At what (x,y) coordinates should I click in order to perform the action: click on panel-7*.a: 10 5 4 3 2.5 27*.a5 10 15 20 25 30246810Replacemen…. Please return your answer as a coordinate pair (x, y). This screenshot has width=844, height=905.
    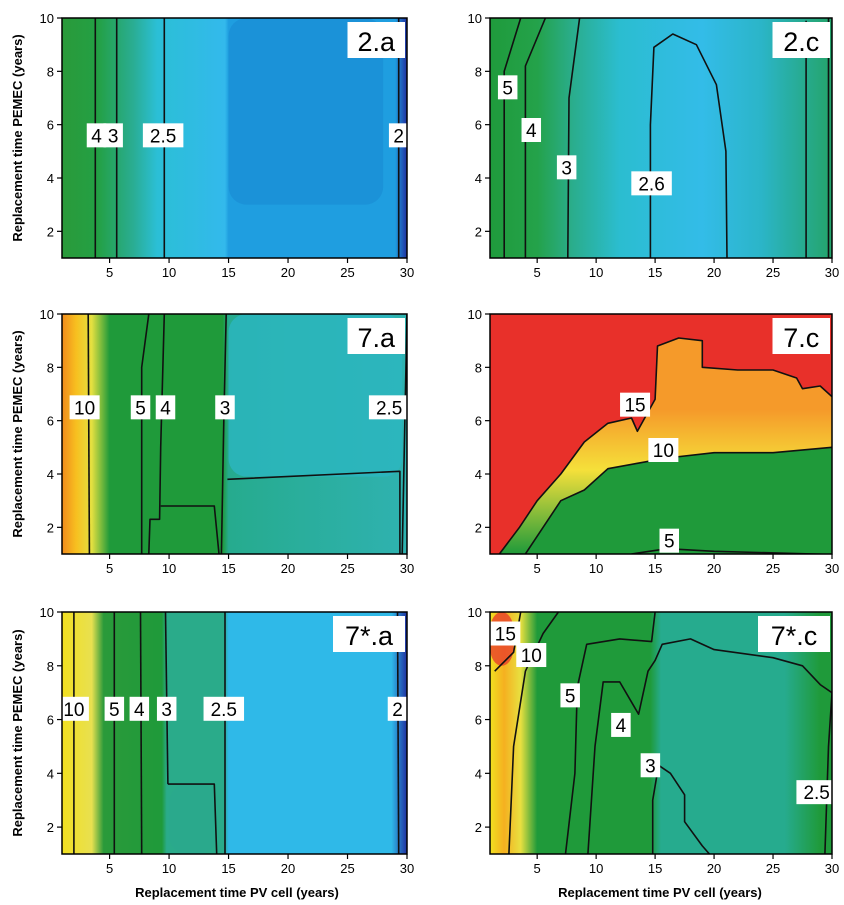
    Looking at the image, I should click on (212, 740).